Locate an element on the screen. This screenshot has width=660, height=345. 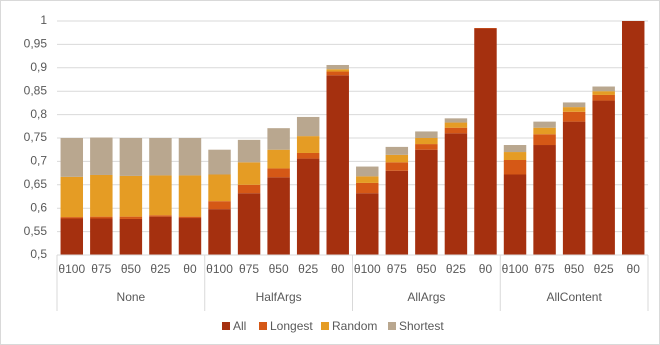
y-tick-label: 0,75 is located at coordinates (36, 137).